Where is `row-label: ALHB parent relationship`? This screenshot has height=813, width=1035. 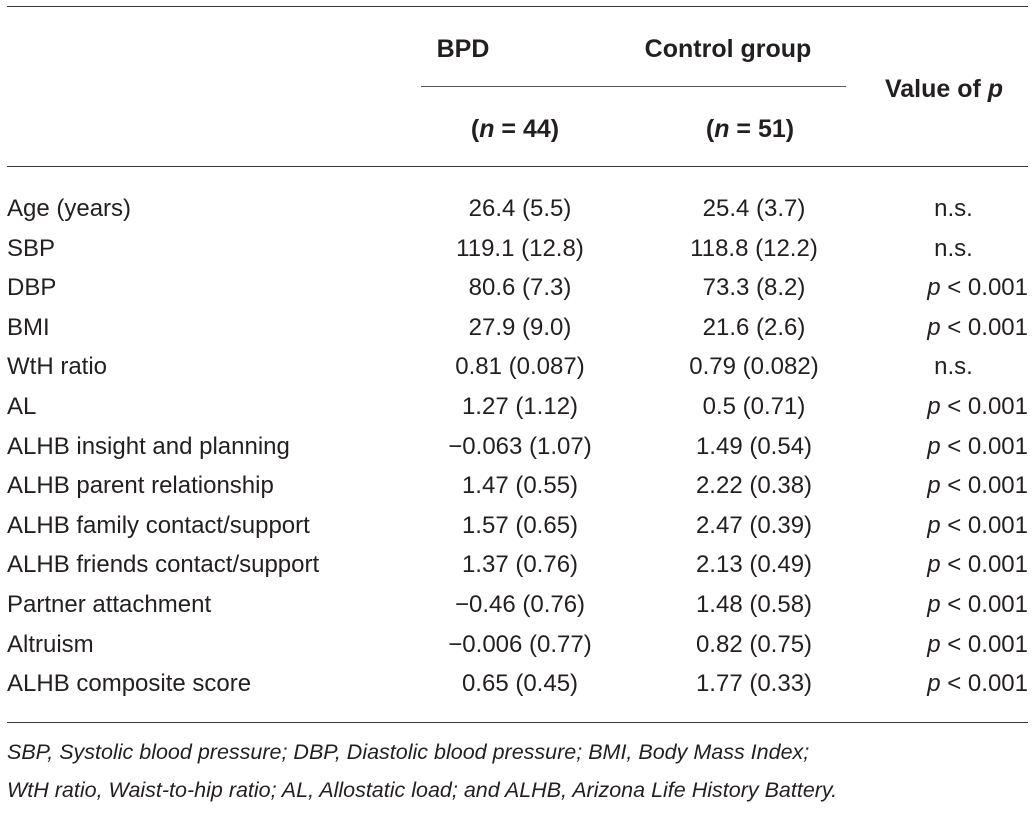
row-label: ALHB parent relationship is located at coordinates (140, 486).